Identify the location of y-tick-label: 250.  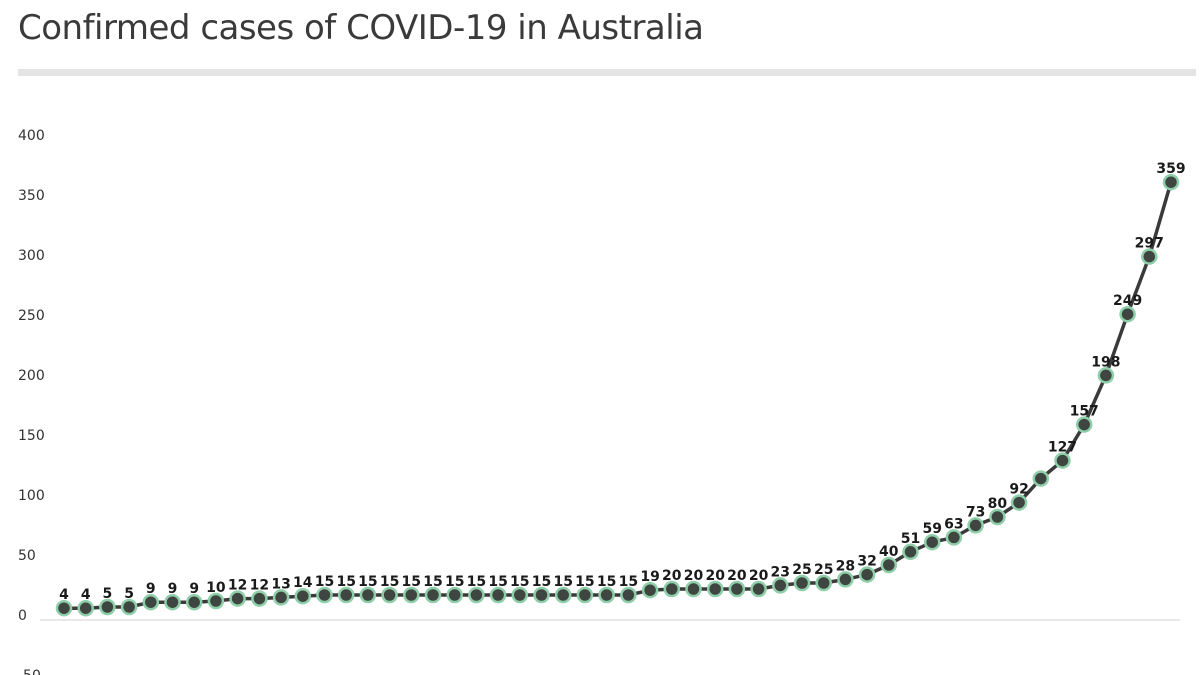
(31, 316).